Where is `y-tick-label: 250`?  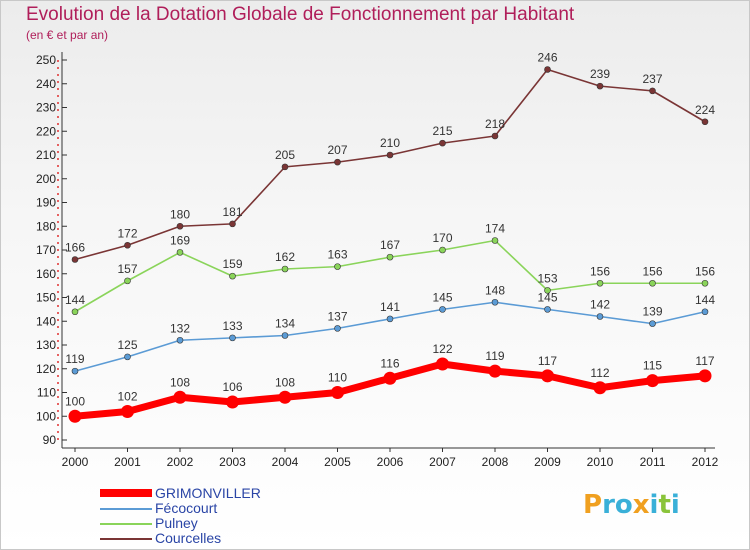
y-tick-label: 250 is located at coordinates (46, 60).